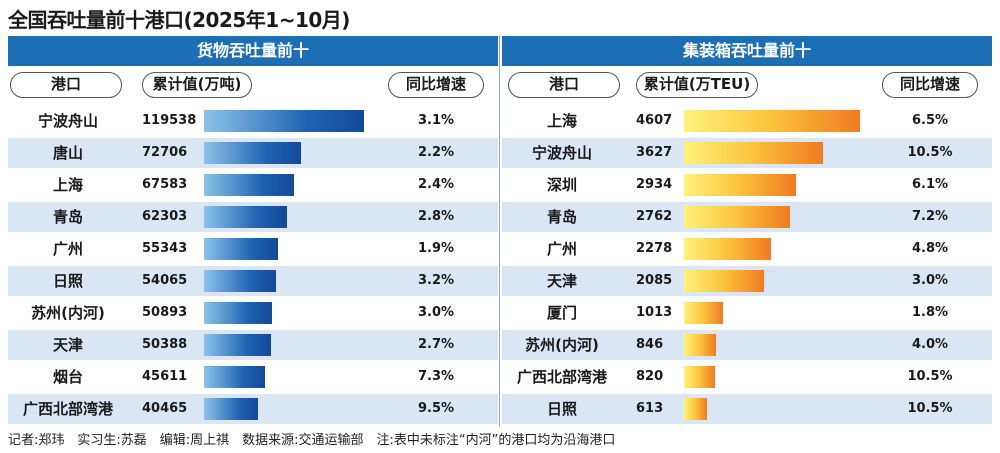 The height and width of the screenshot is (453, 1000). I want to click on cargo-value-label: 54065, so click(165, 280).